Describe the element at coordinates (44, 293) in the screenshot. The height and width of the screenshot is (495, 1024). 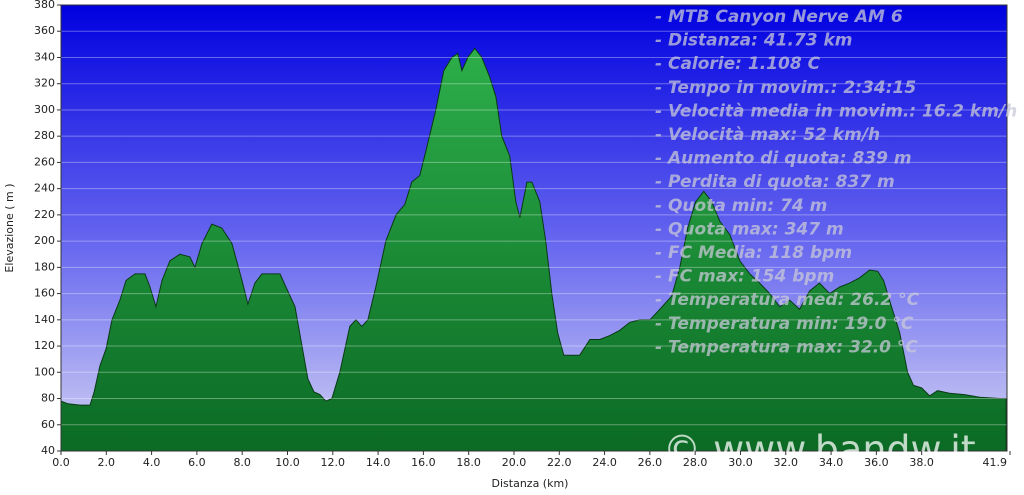
I see `y-tick-label: 160` at that location.